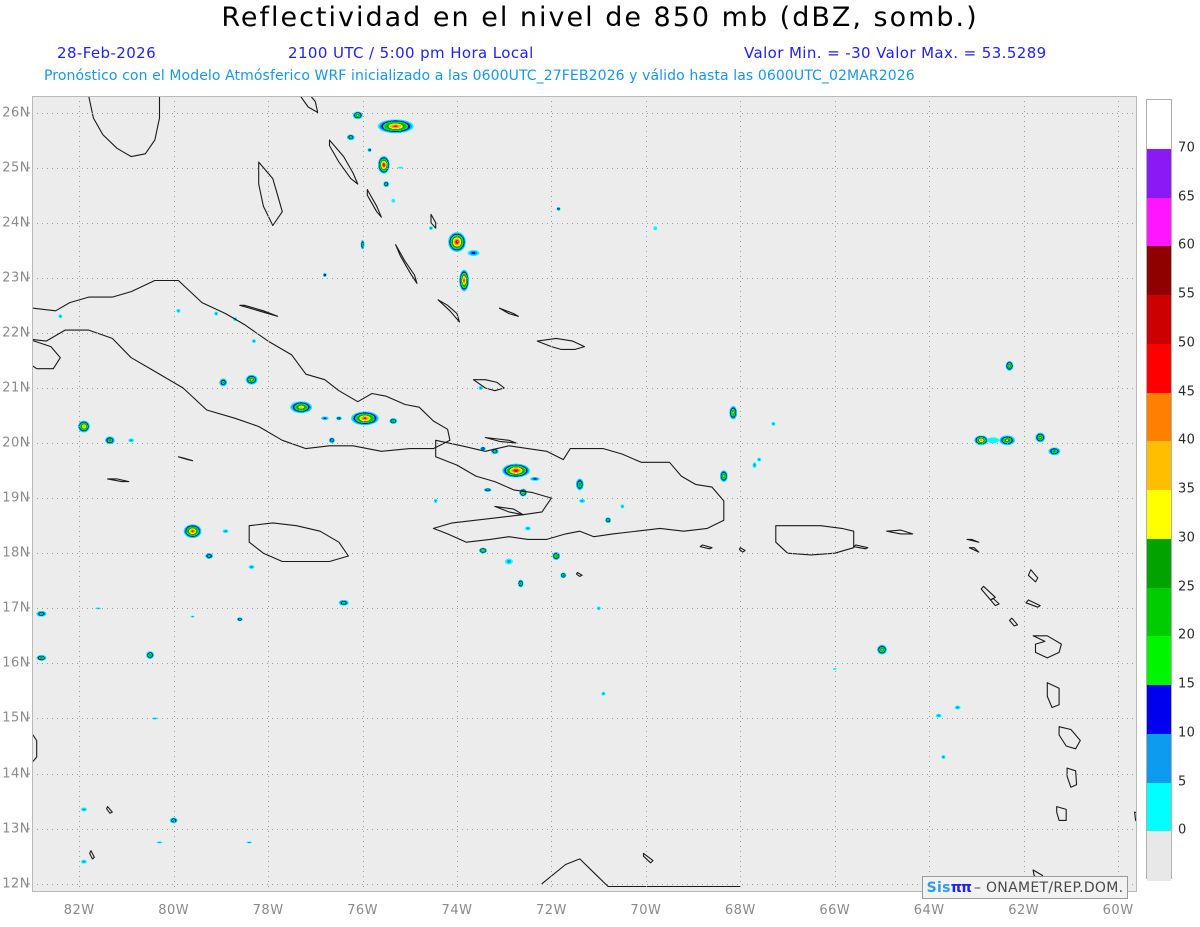  What do you see at coordinates (16, 663) in the screenshot?
I see `y-axis-tick-label: 16N` at bounding box center [16, 663].